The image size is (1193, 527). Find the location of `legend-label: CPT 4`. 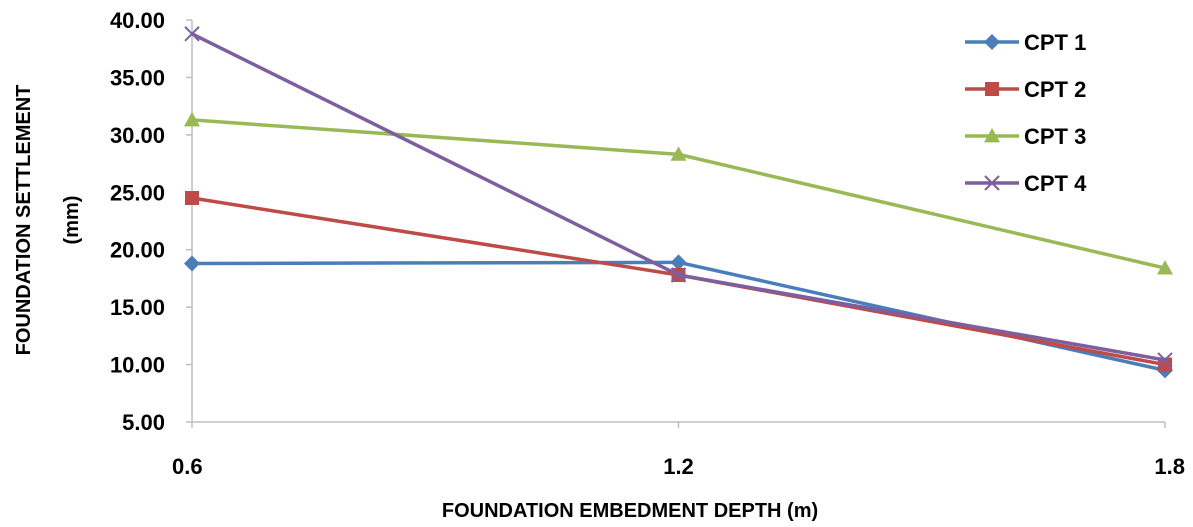

legend-label: CPT 4 is located at coordinates (1055, 183).